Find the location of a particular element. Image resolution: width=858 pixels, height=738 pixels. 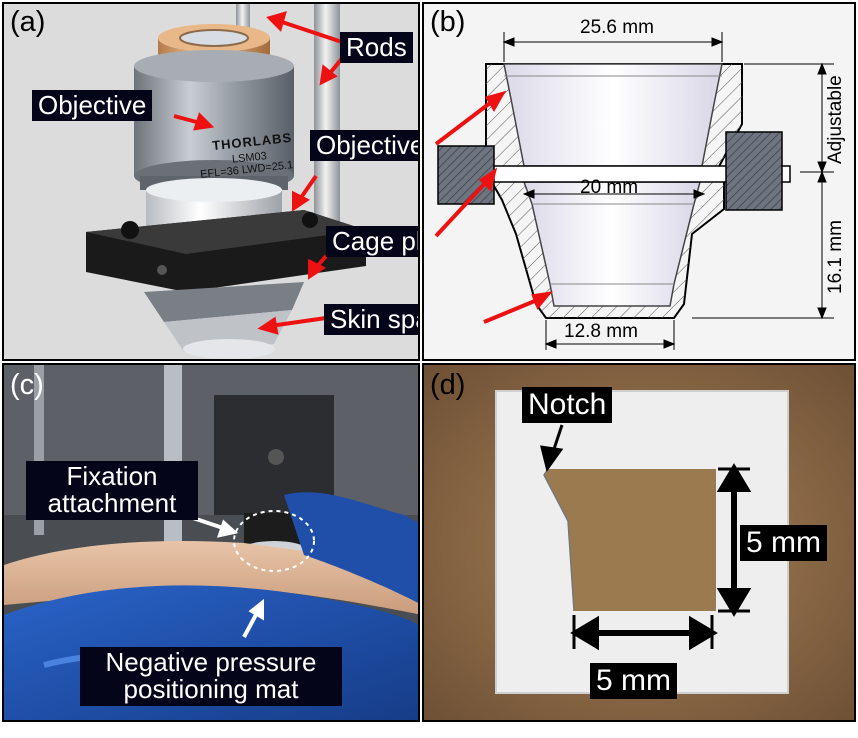

callout-rods: Rods is located at coordinates (376, 48).